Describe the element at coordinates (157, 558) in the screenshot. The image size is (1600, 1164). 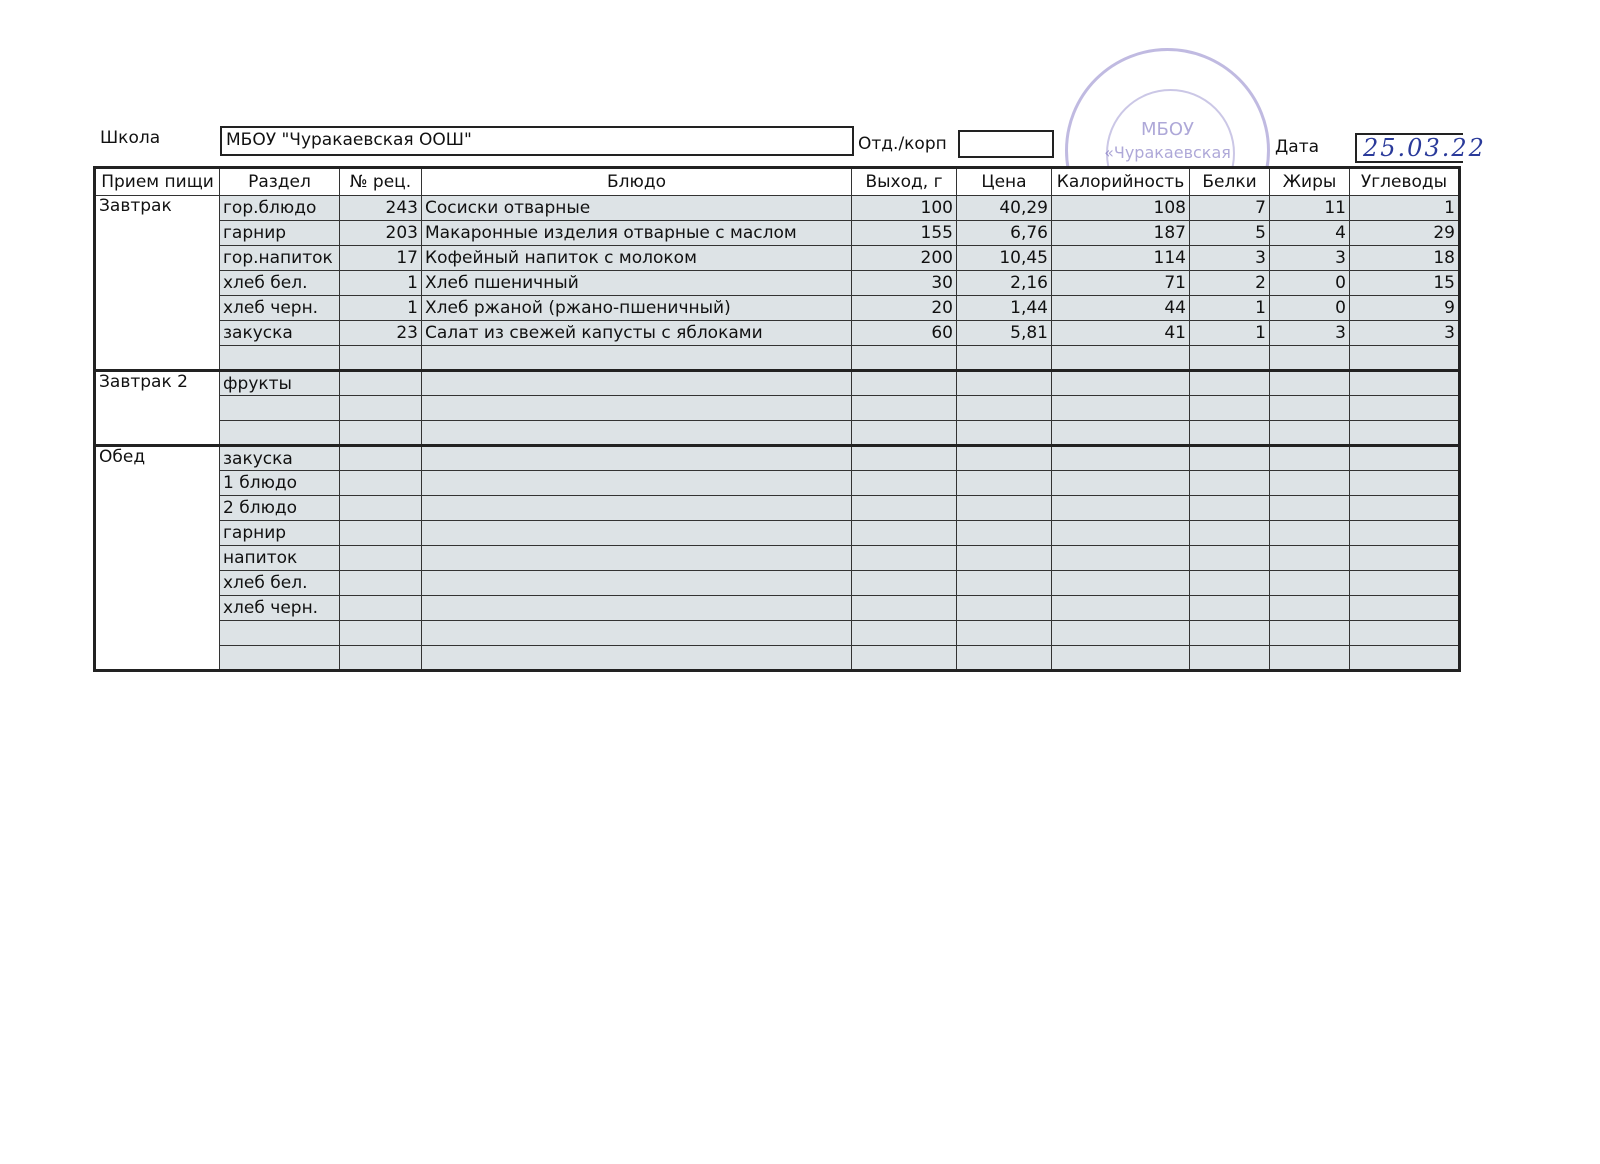
I see `meal-name: Обед` at that location.